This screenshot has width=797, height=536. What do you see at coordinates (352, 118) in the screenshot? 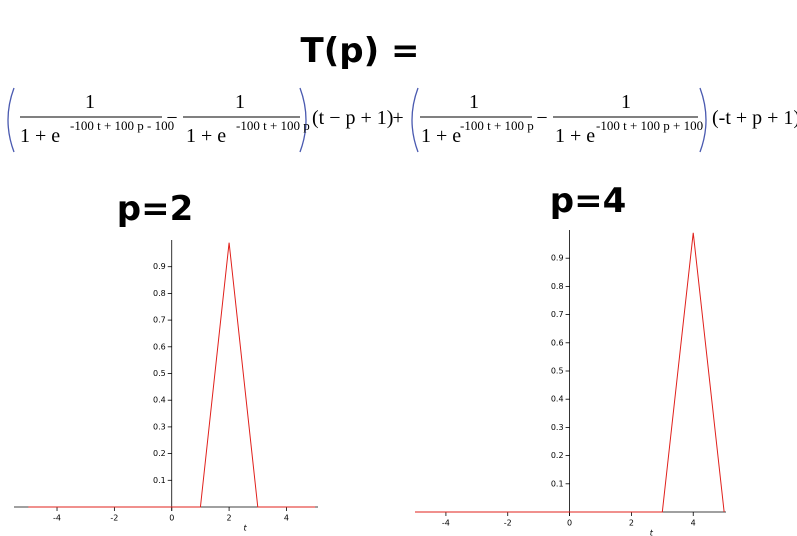
I see `factor: (t − p + 1)` at bounding box center [352, 118].